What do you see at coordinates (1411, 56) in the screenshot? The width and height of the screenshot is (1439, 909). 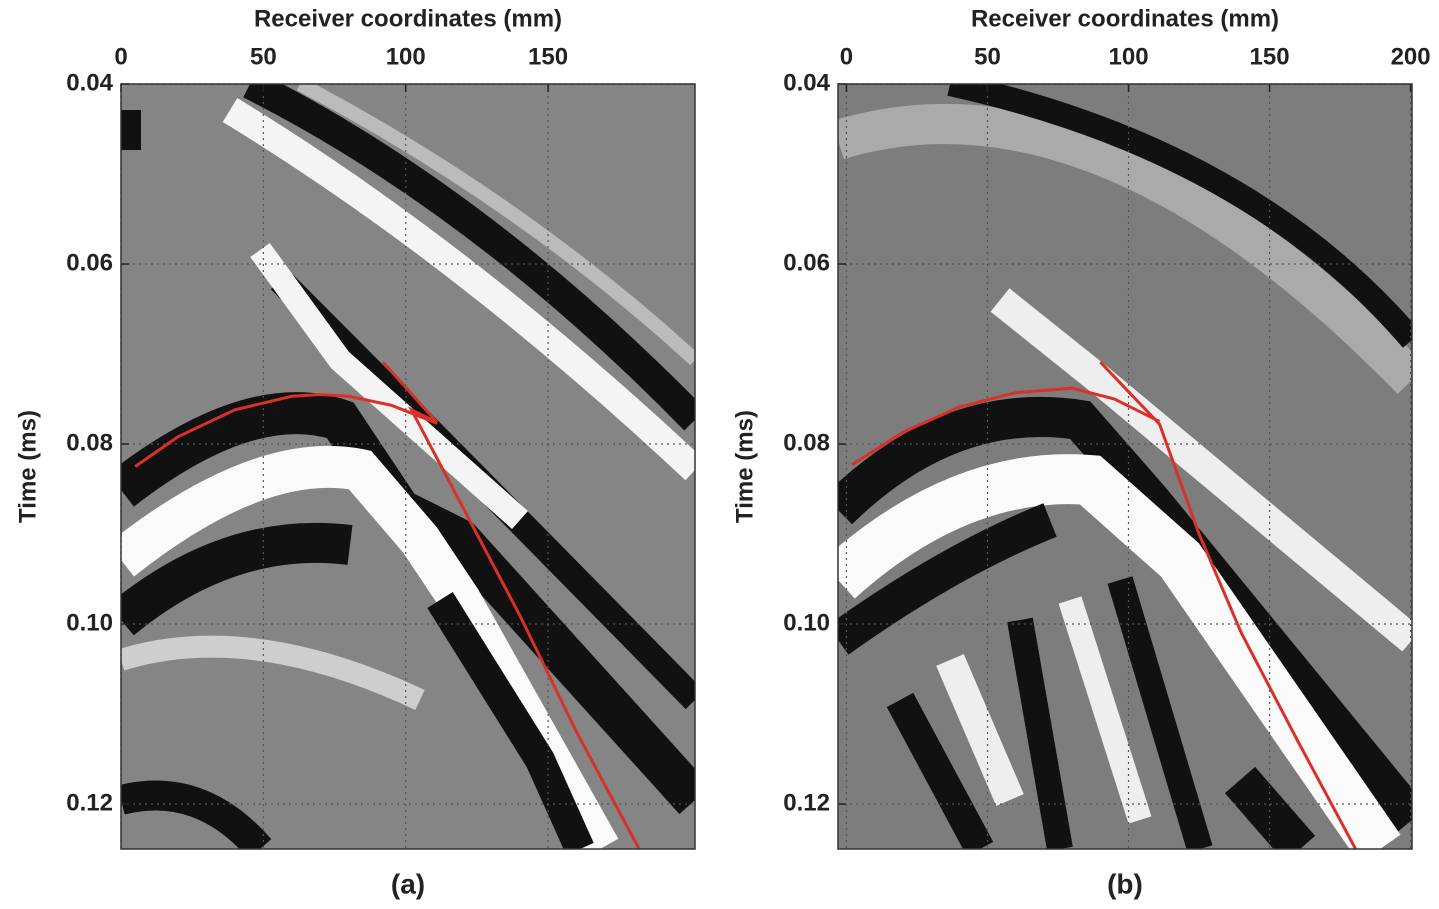 I see `x-tick-label: 200` at bounding box center [1411, 56].